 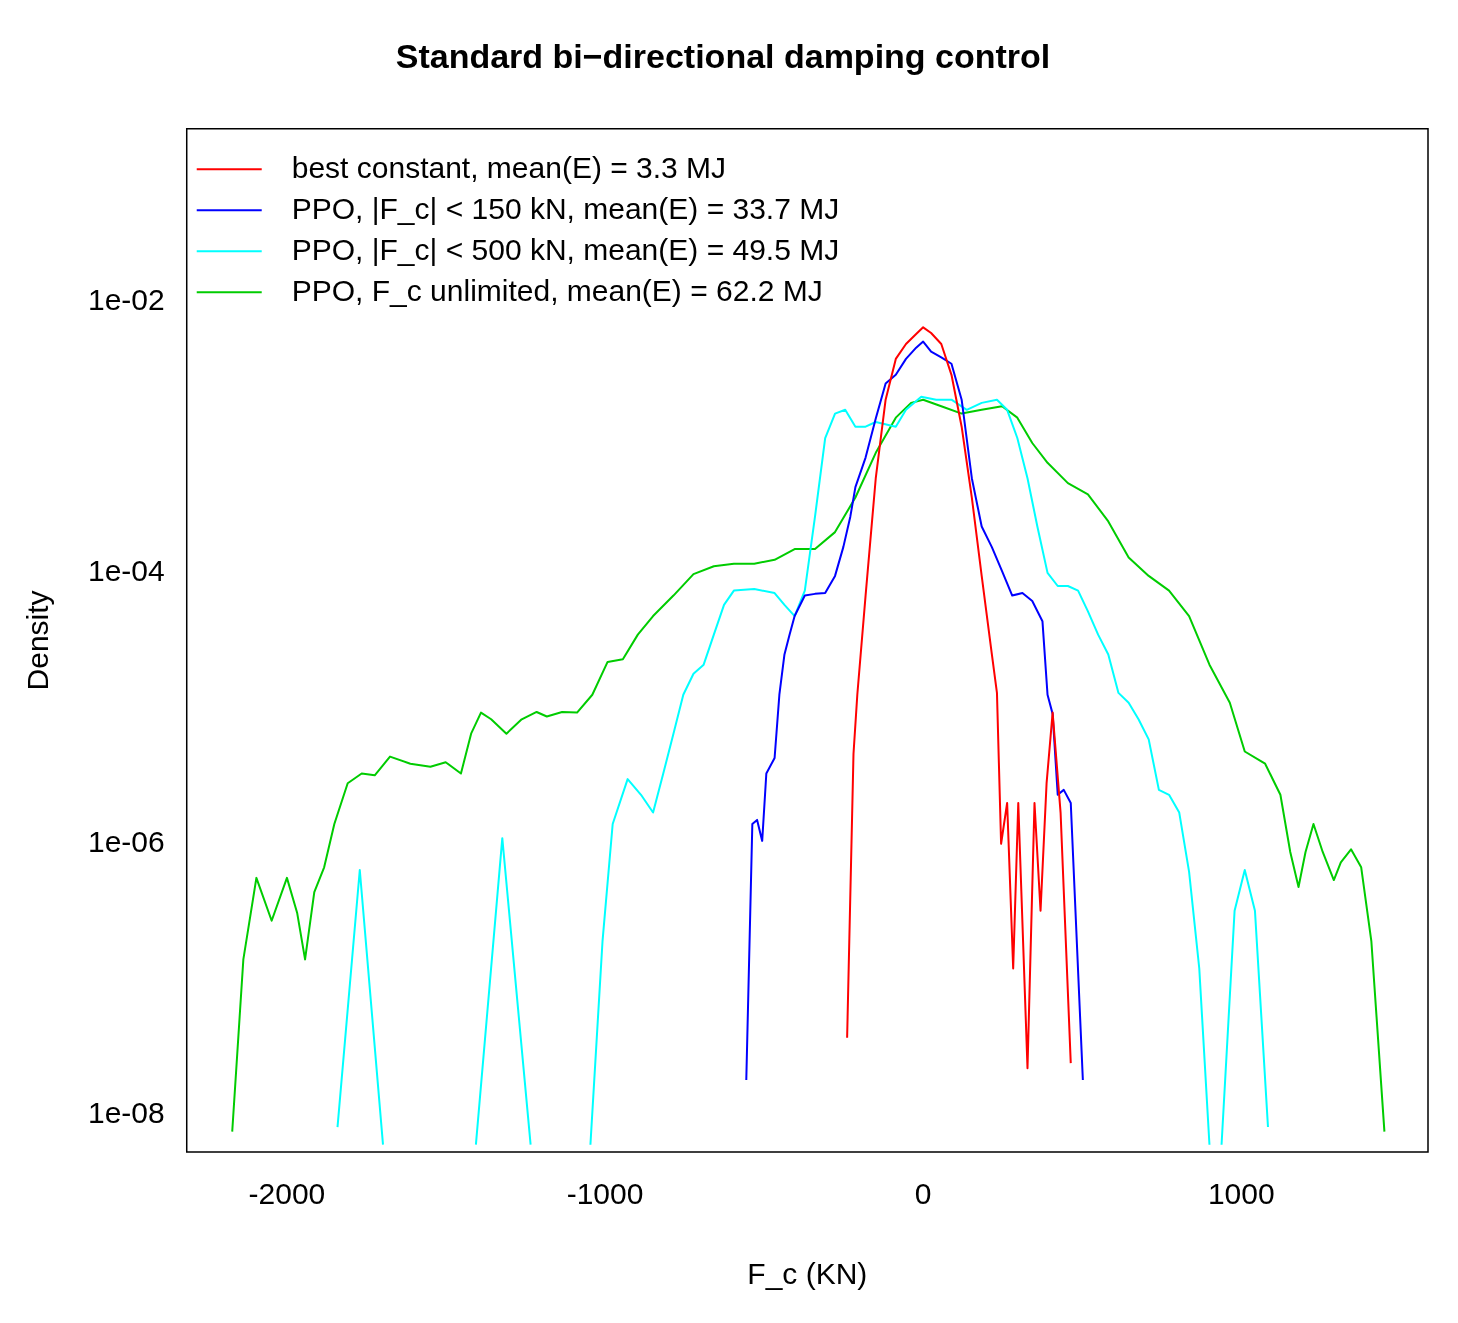 I want to click on y-tick-label: 1e-04, so click(x=126, y=571).